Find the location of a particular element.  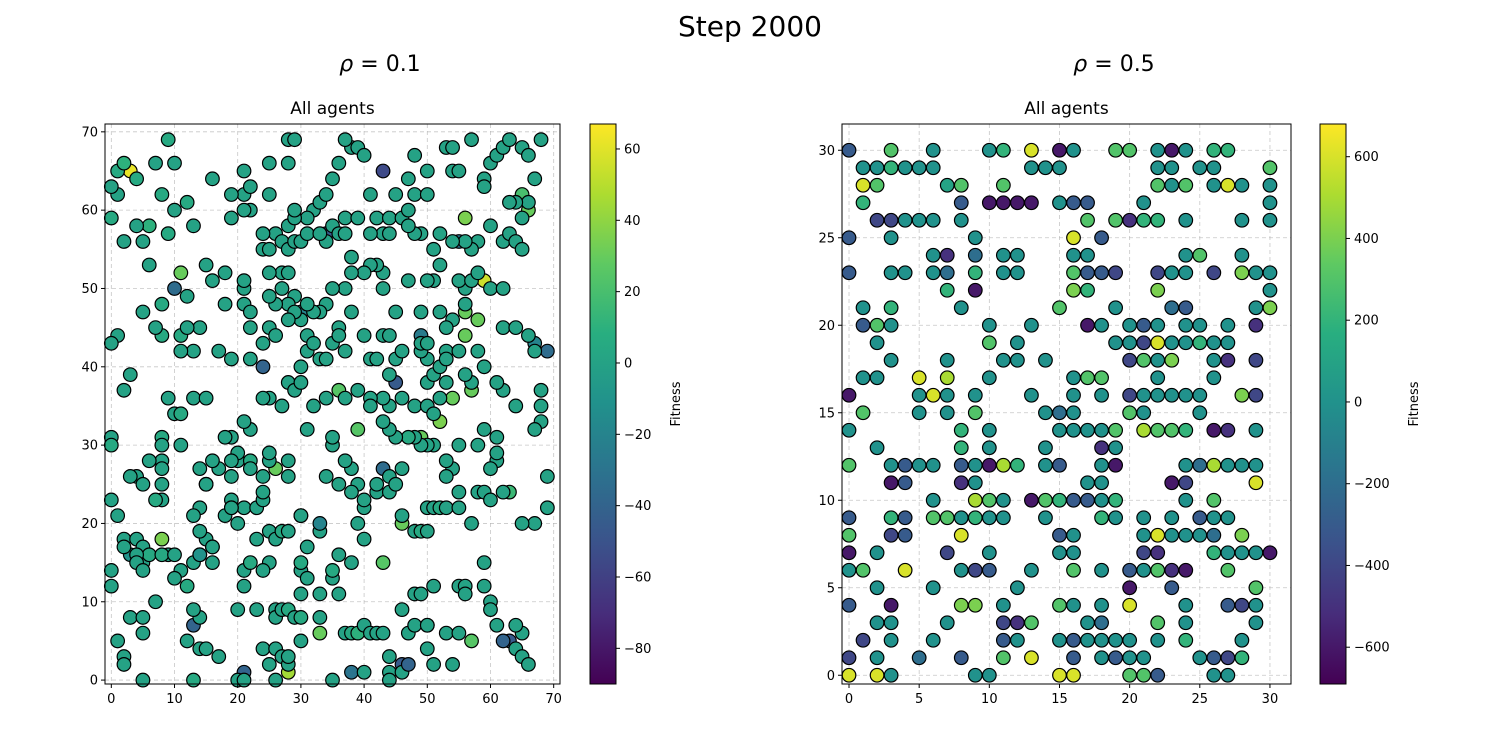

colorbar-tick-label: 600 is located at coordinates (1366, 157).